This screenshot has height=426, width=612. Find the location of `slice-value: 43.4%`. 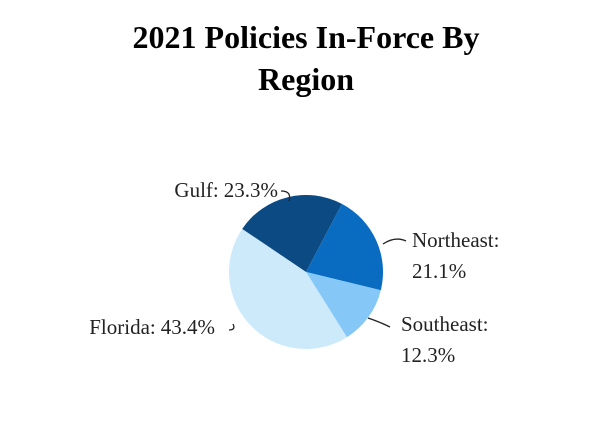

slice-value: 43.4% is located at coordinates (188, 327).